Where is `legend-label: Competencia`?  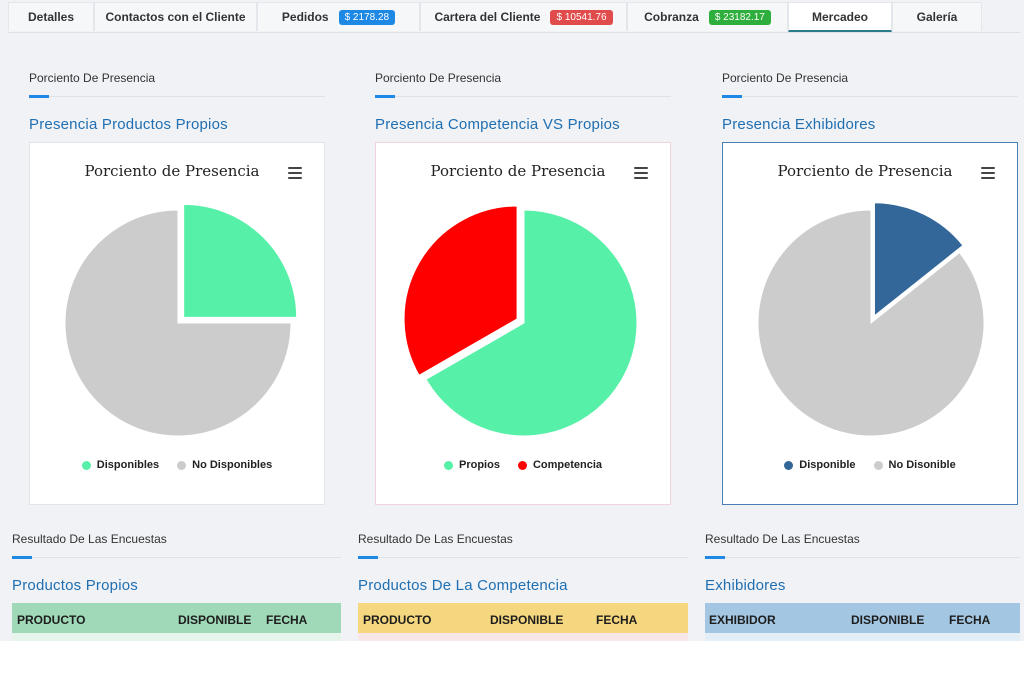 legend-label: Competencia is located at coordinates (567, 465).